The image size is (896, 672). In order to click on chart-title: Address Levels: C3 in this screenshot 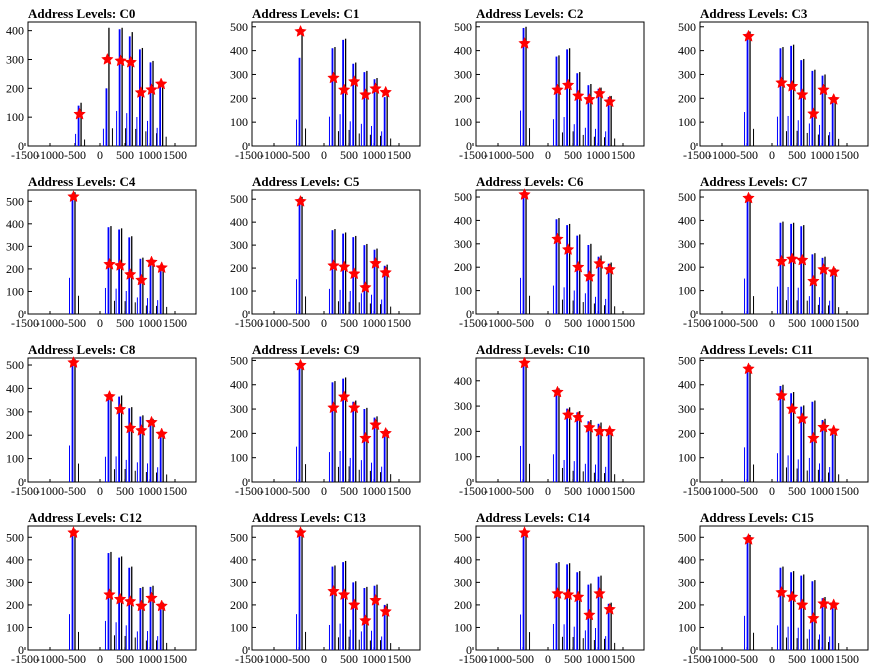, I will do `click(754, 13)`.